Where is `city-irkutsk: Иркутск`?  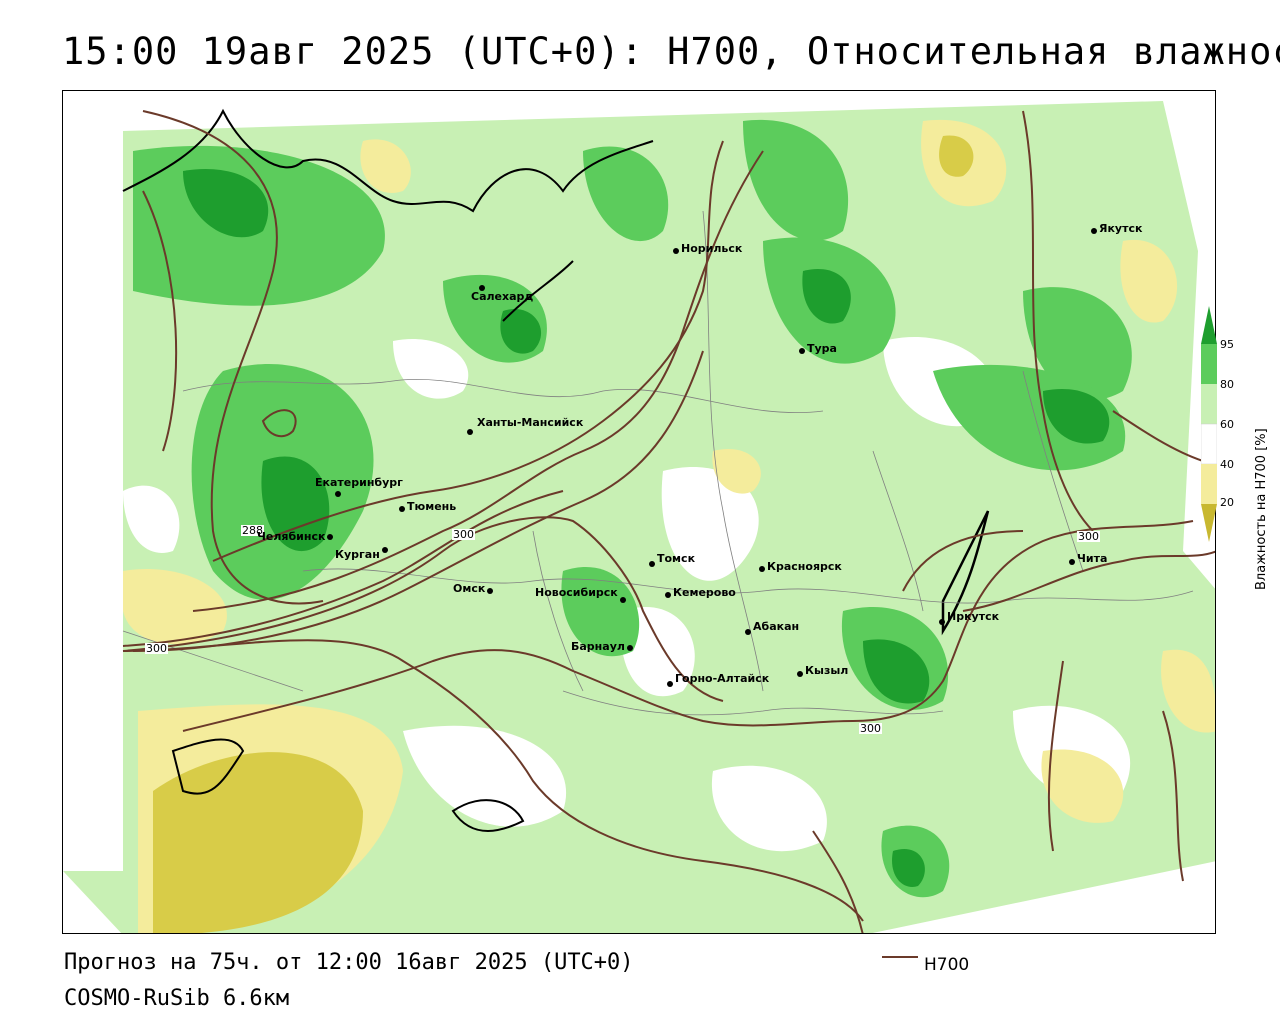 city-irkutsk: Иркутск is located at coordinates (969, 618).